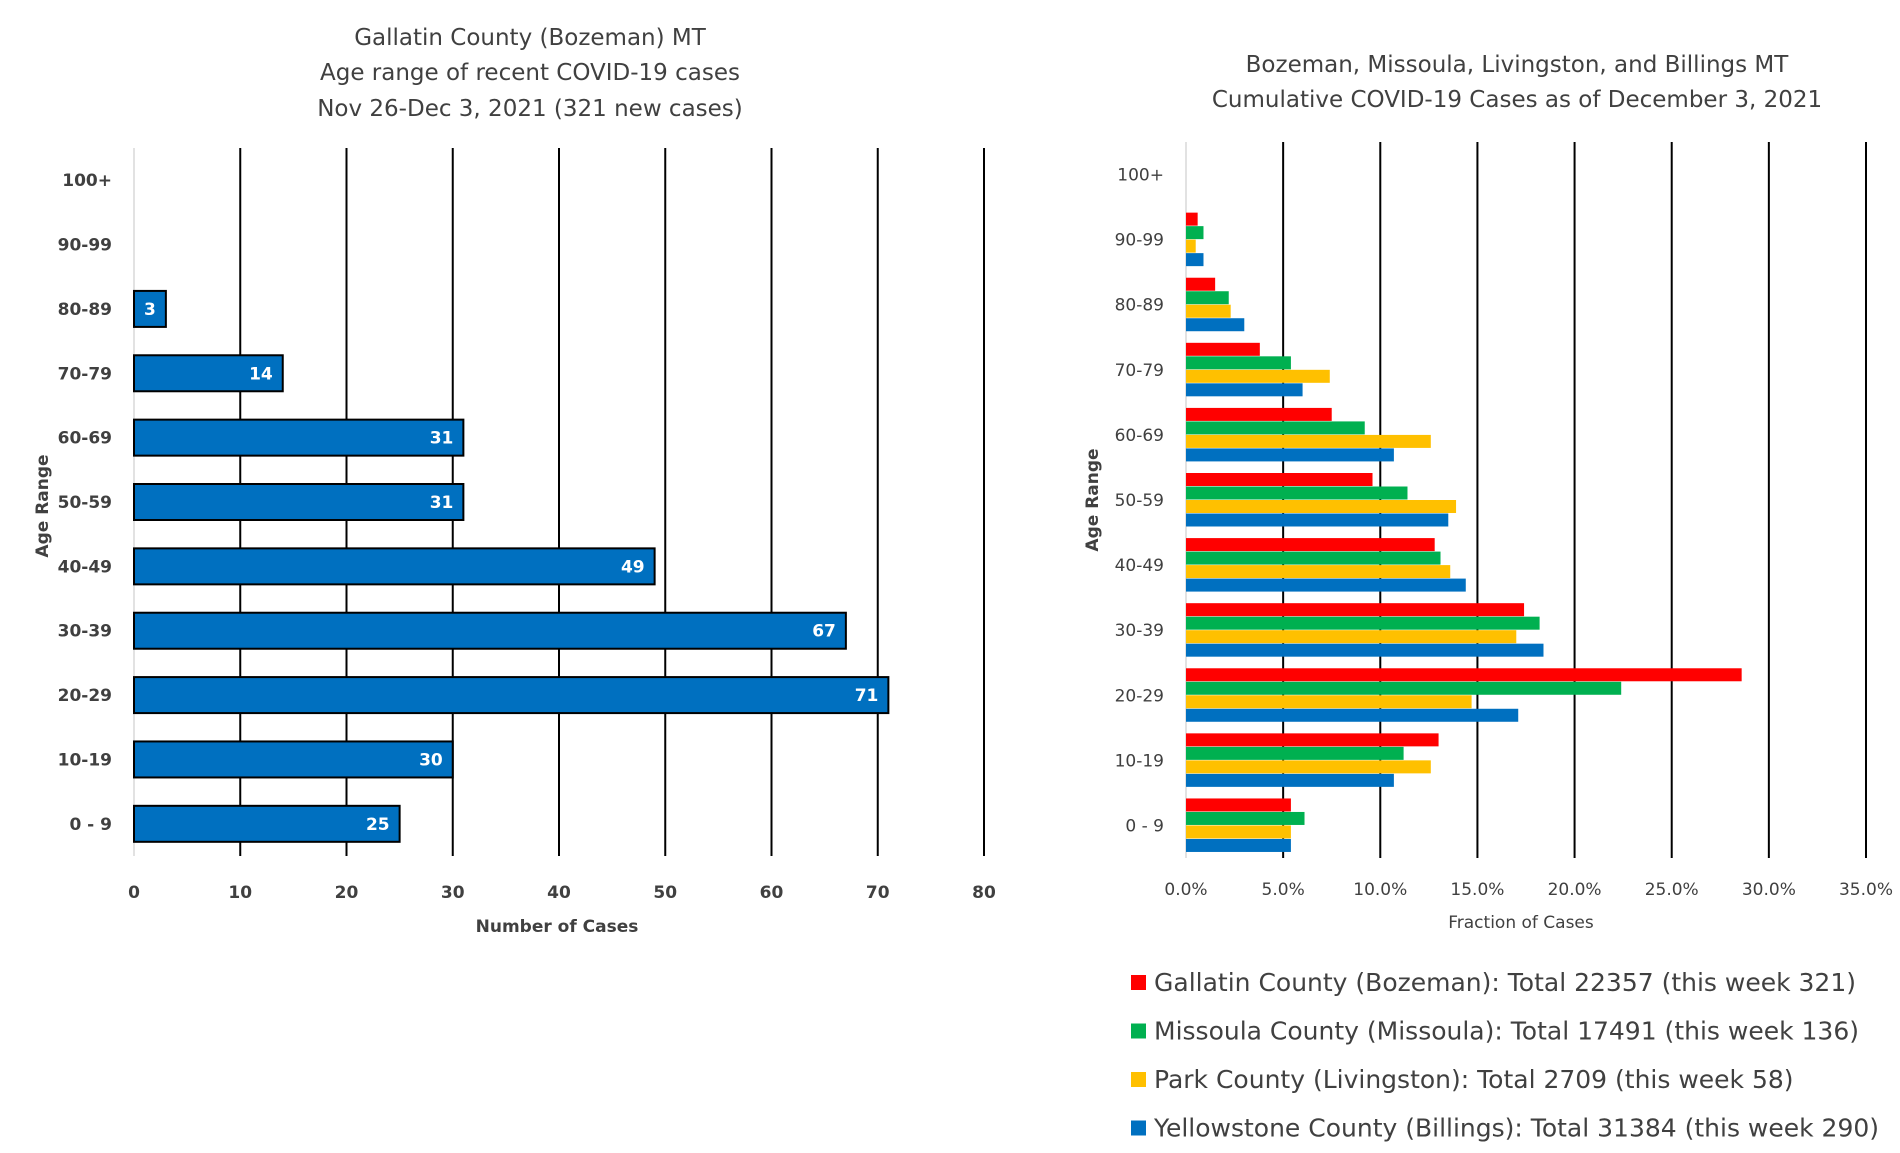 This screenshot has width=1900, height=1153. I want to click on chart1-category-label: 0 - 9, so click(90, 825).